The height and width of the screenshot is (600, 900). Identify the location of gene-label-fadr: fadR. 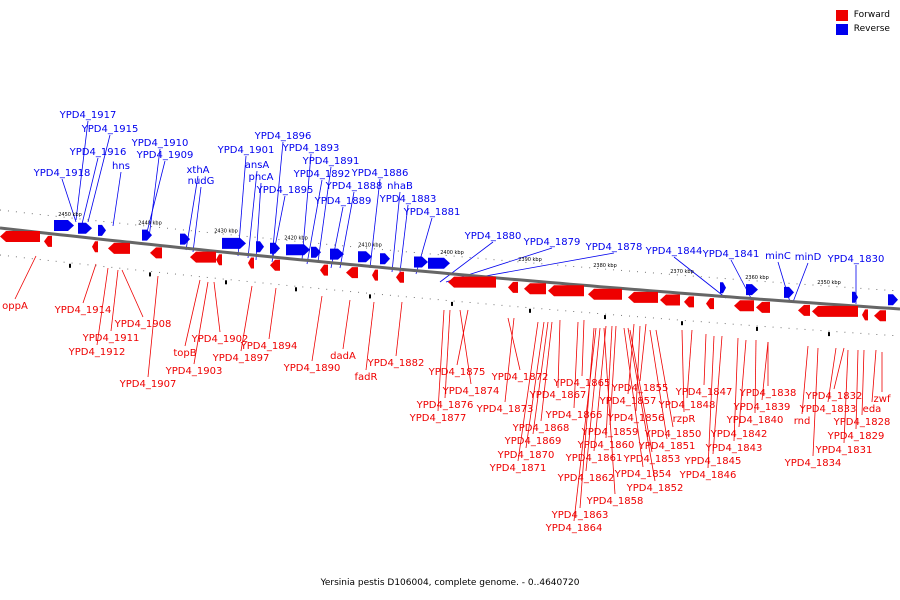
(366, 377).